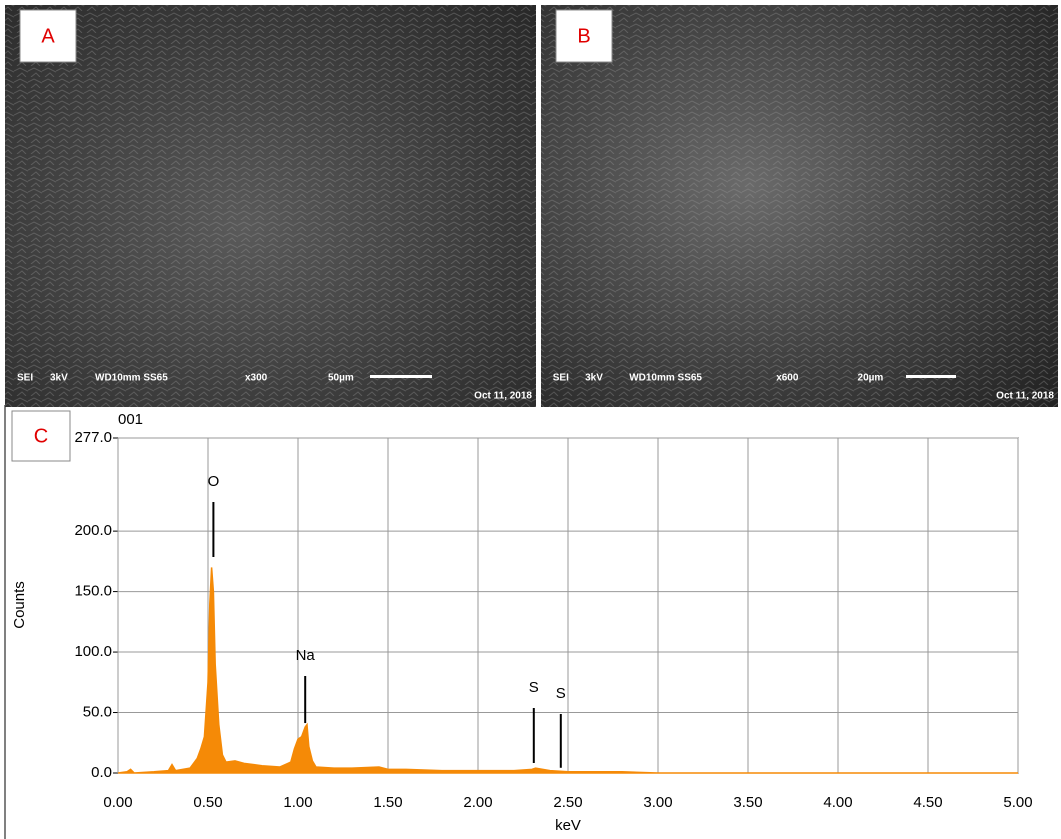  What do you see at coordinates (341, 378) in the screenshot?
I see `sem-info: 50µm` at bounding box center [341, 378].